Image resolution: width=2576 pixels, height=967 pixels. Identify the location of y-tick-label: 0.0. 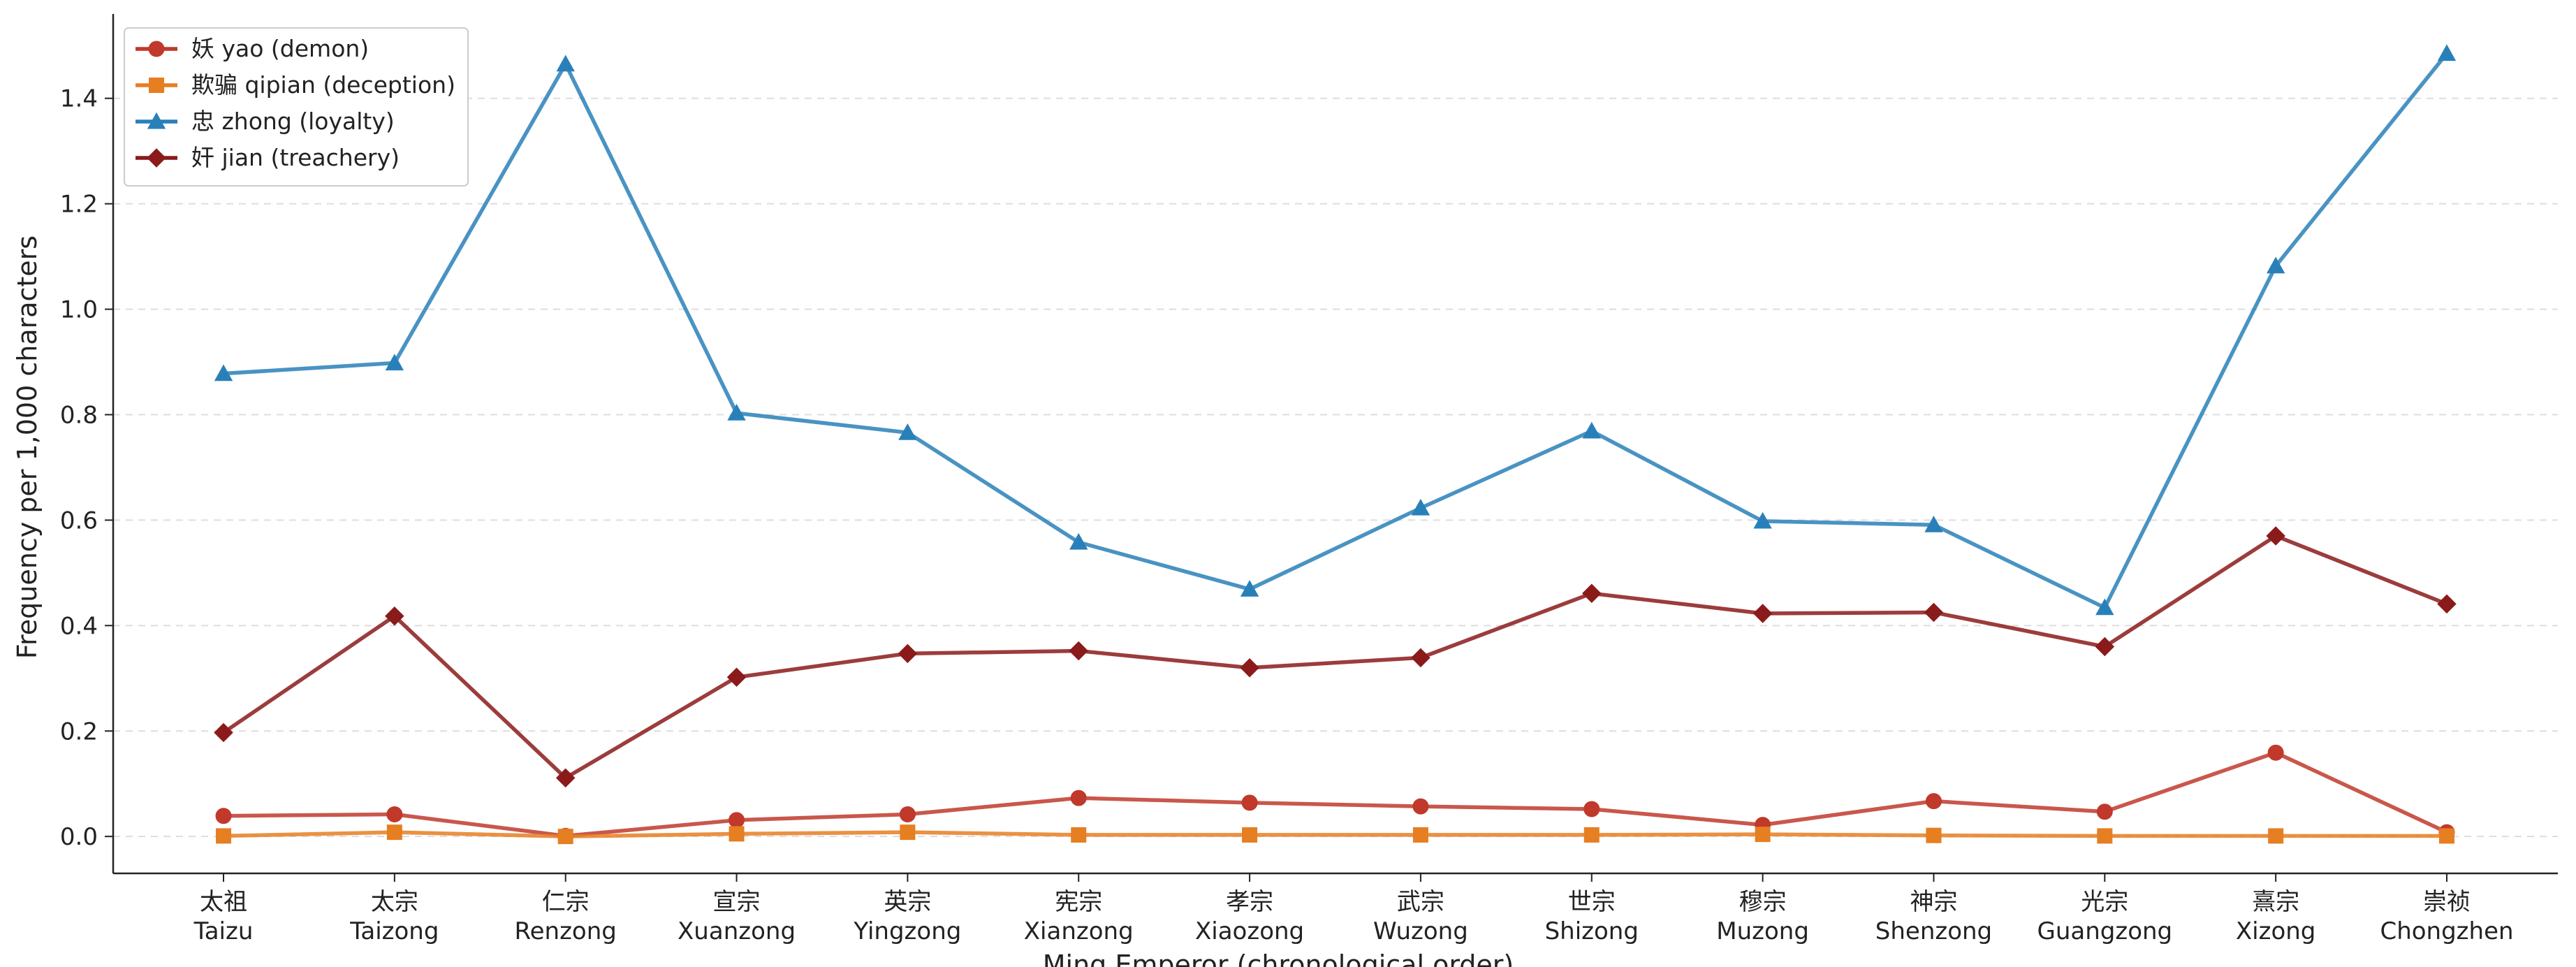
(79, 837).